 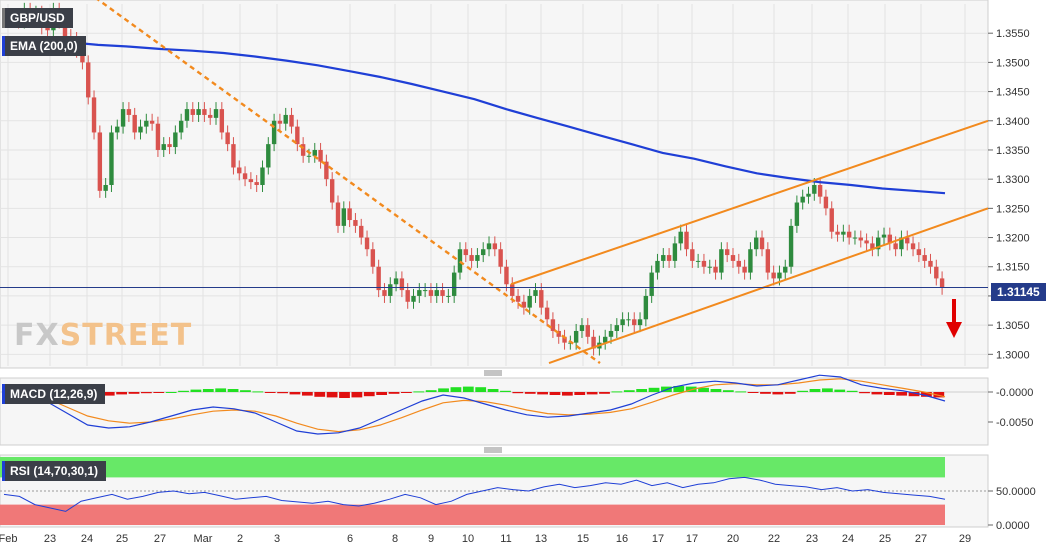 I want to click on x-tick-label: 17, so click(x=658, y=539).